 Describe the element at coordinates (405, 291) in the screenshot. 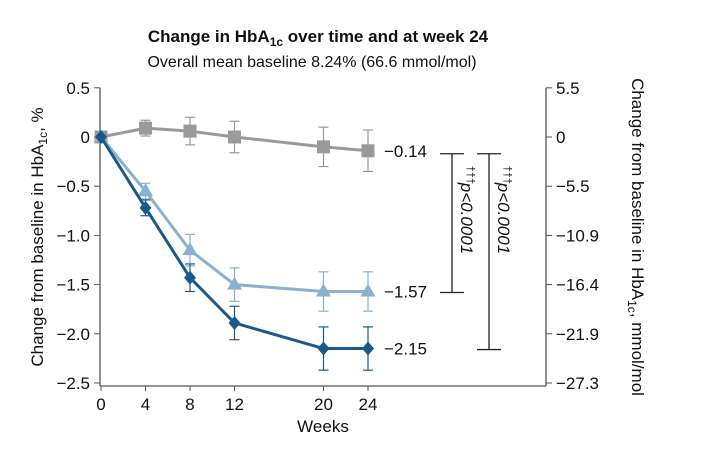

I see `end-value-label: −1.57` at that location.